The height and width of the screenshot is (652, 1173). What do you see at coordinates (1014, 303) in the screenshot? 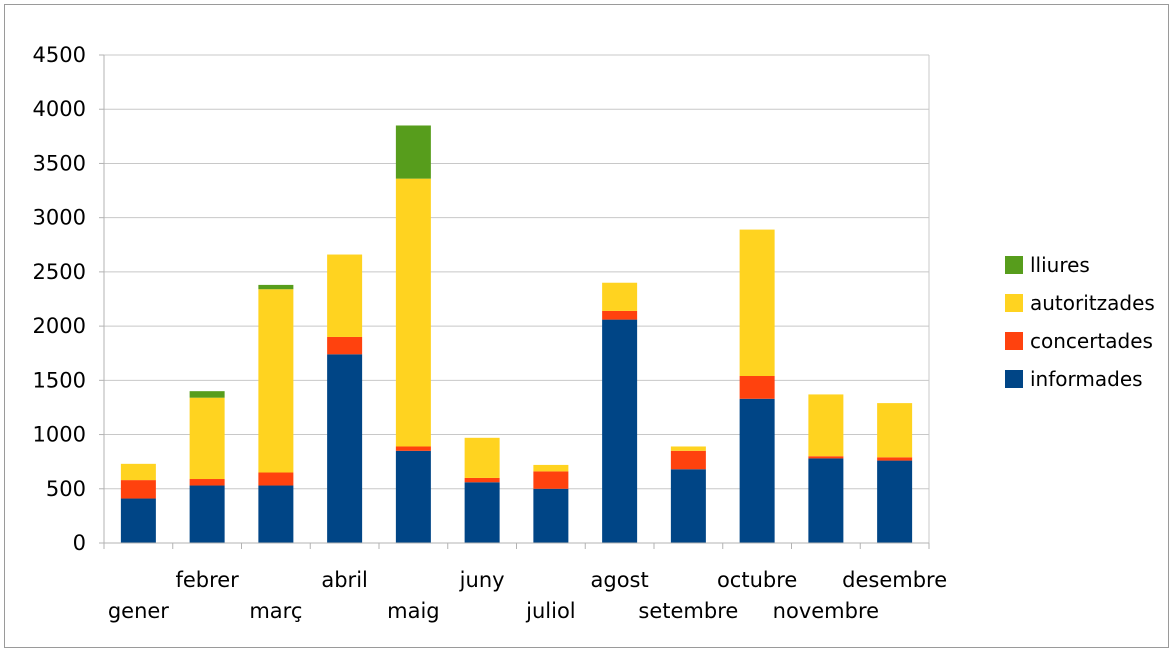
I see `legend-swatch-autoritzades` at bounding box center [1014, 303].